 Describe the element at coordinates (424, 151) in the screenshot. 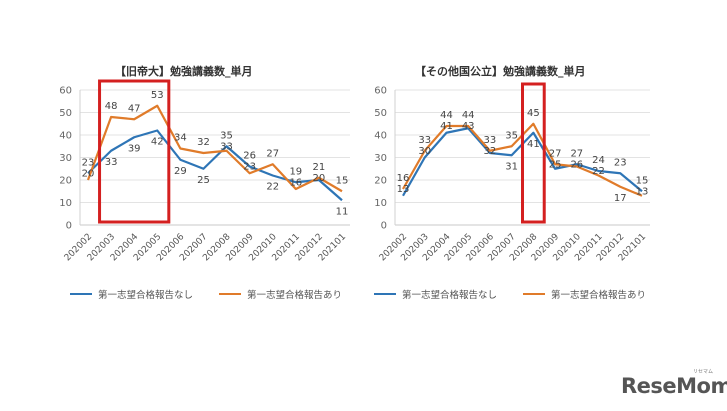

I see `data-label: 30` at that location.